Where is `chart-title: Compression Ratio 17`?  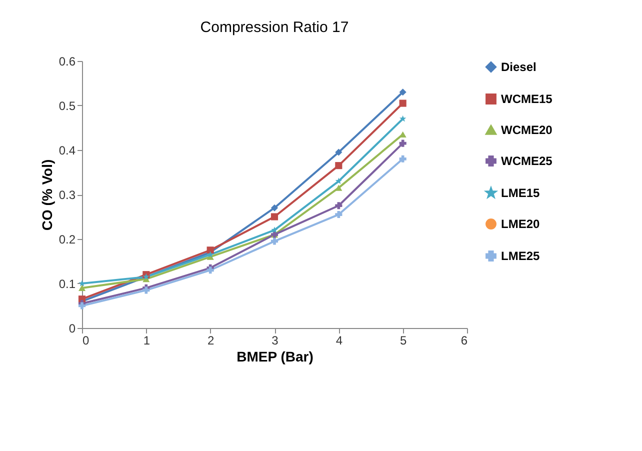 chart-title: Compression Ratio 17 is located at coordinates (274, 27).